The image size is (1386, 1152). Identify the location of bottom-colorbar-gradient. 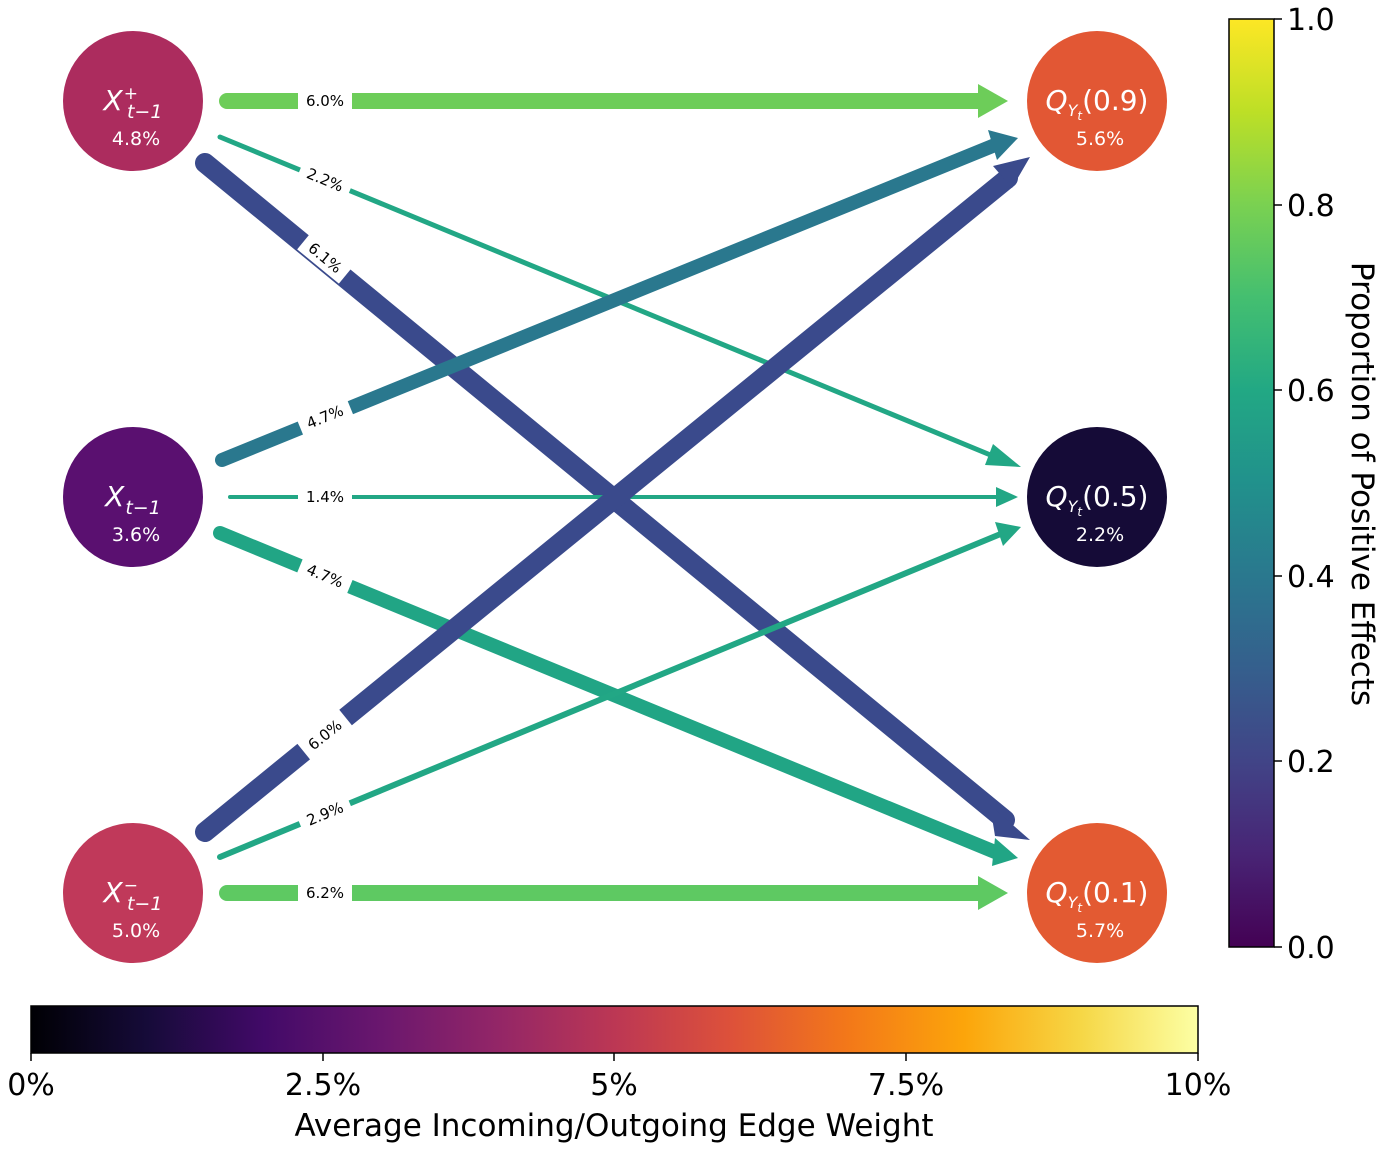
(614, 1029).